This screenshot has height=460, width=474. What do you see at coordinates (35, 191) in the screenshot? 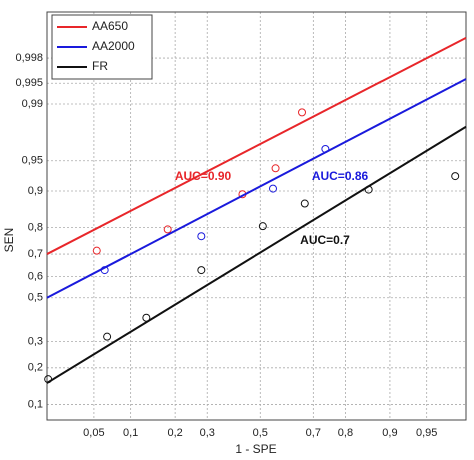
I see `y-tick-label: 0,9` at bounding box center [35, 191].